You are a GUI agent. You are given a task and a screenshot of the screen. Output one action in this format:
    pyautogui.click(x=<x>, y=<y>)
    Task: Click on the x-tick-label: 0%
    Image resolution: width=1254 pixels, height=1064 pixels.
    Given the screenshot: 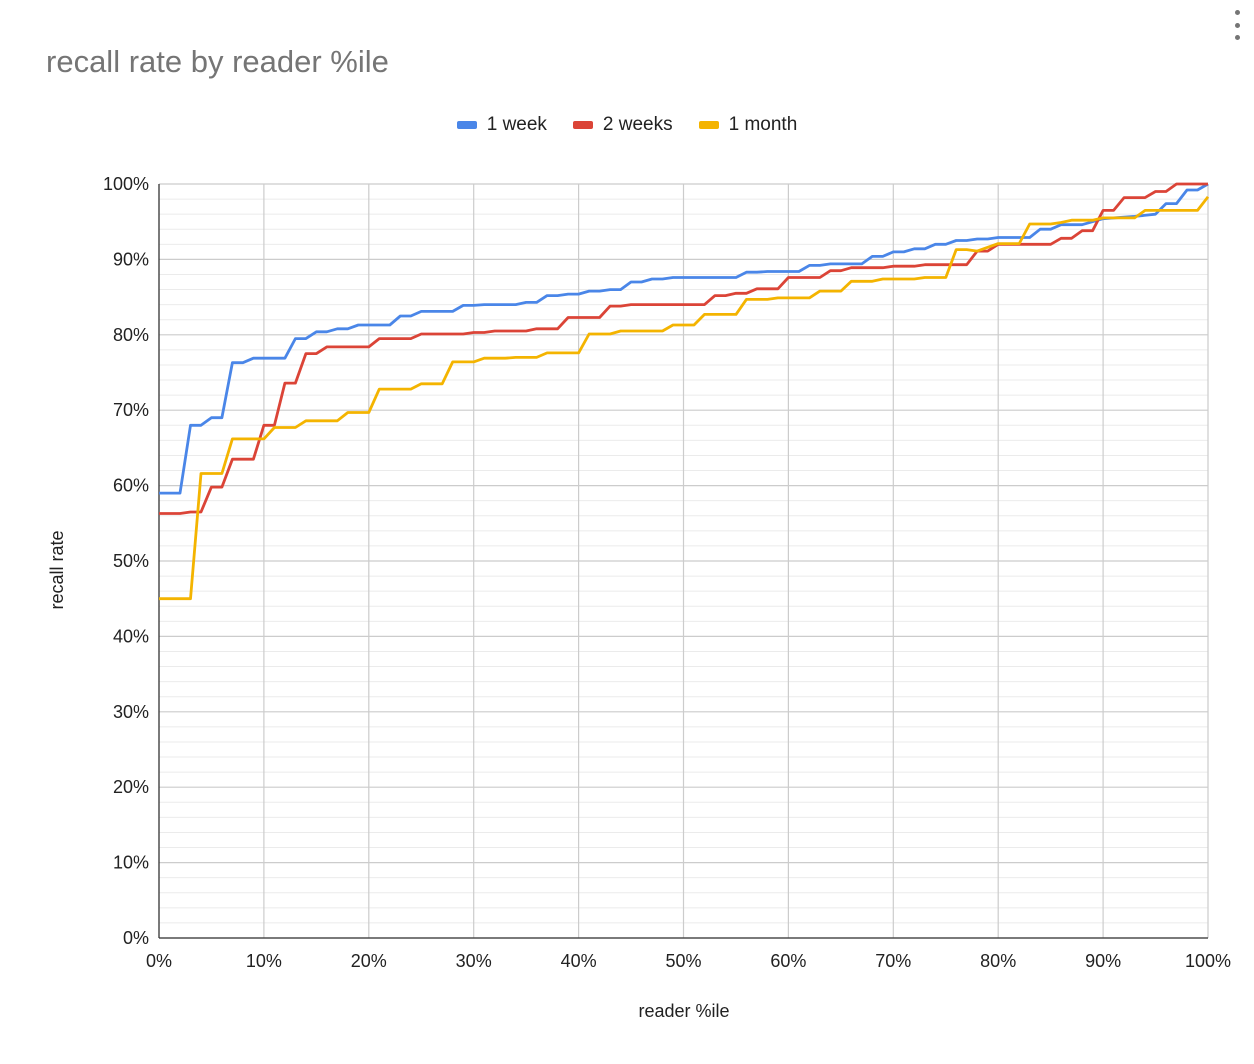 What is the action you would take?
    pyautogui.click(x=159, y=961)
    